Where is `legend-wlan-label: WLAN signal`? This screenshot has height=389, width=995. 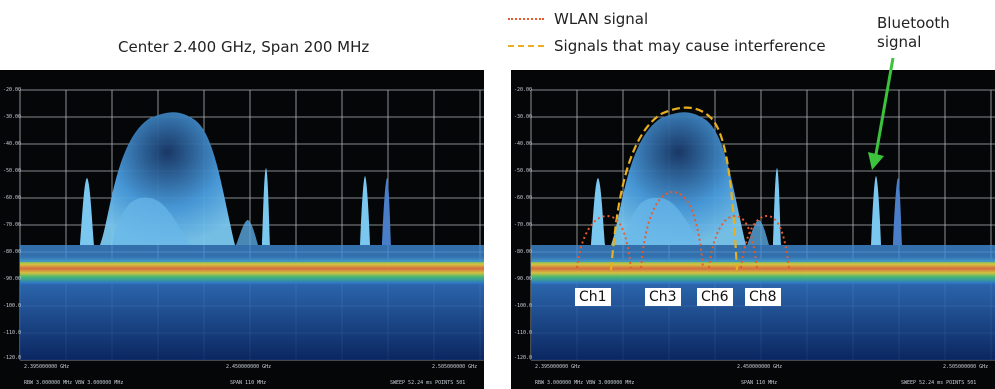
legend-wlan-label: WLAN signal is located at coordinates (601, 19).